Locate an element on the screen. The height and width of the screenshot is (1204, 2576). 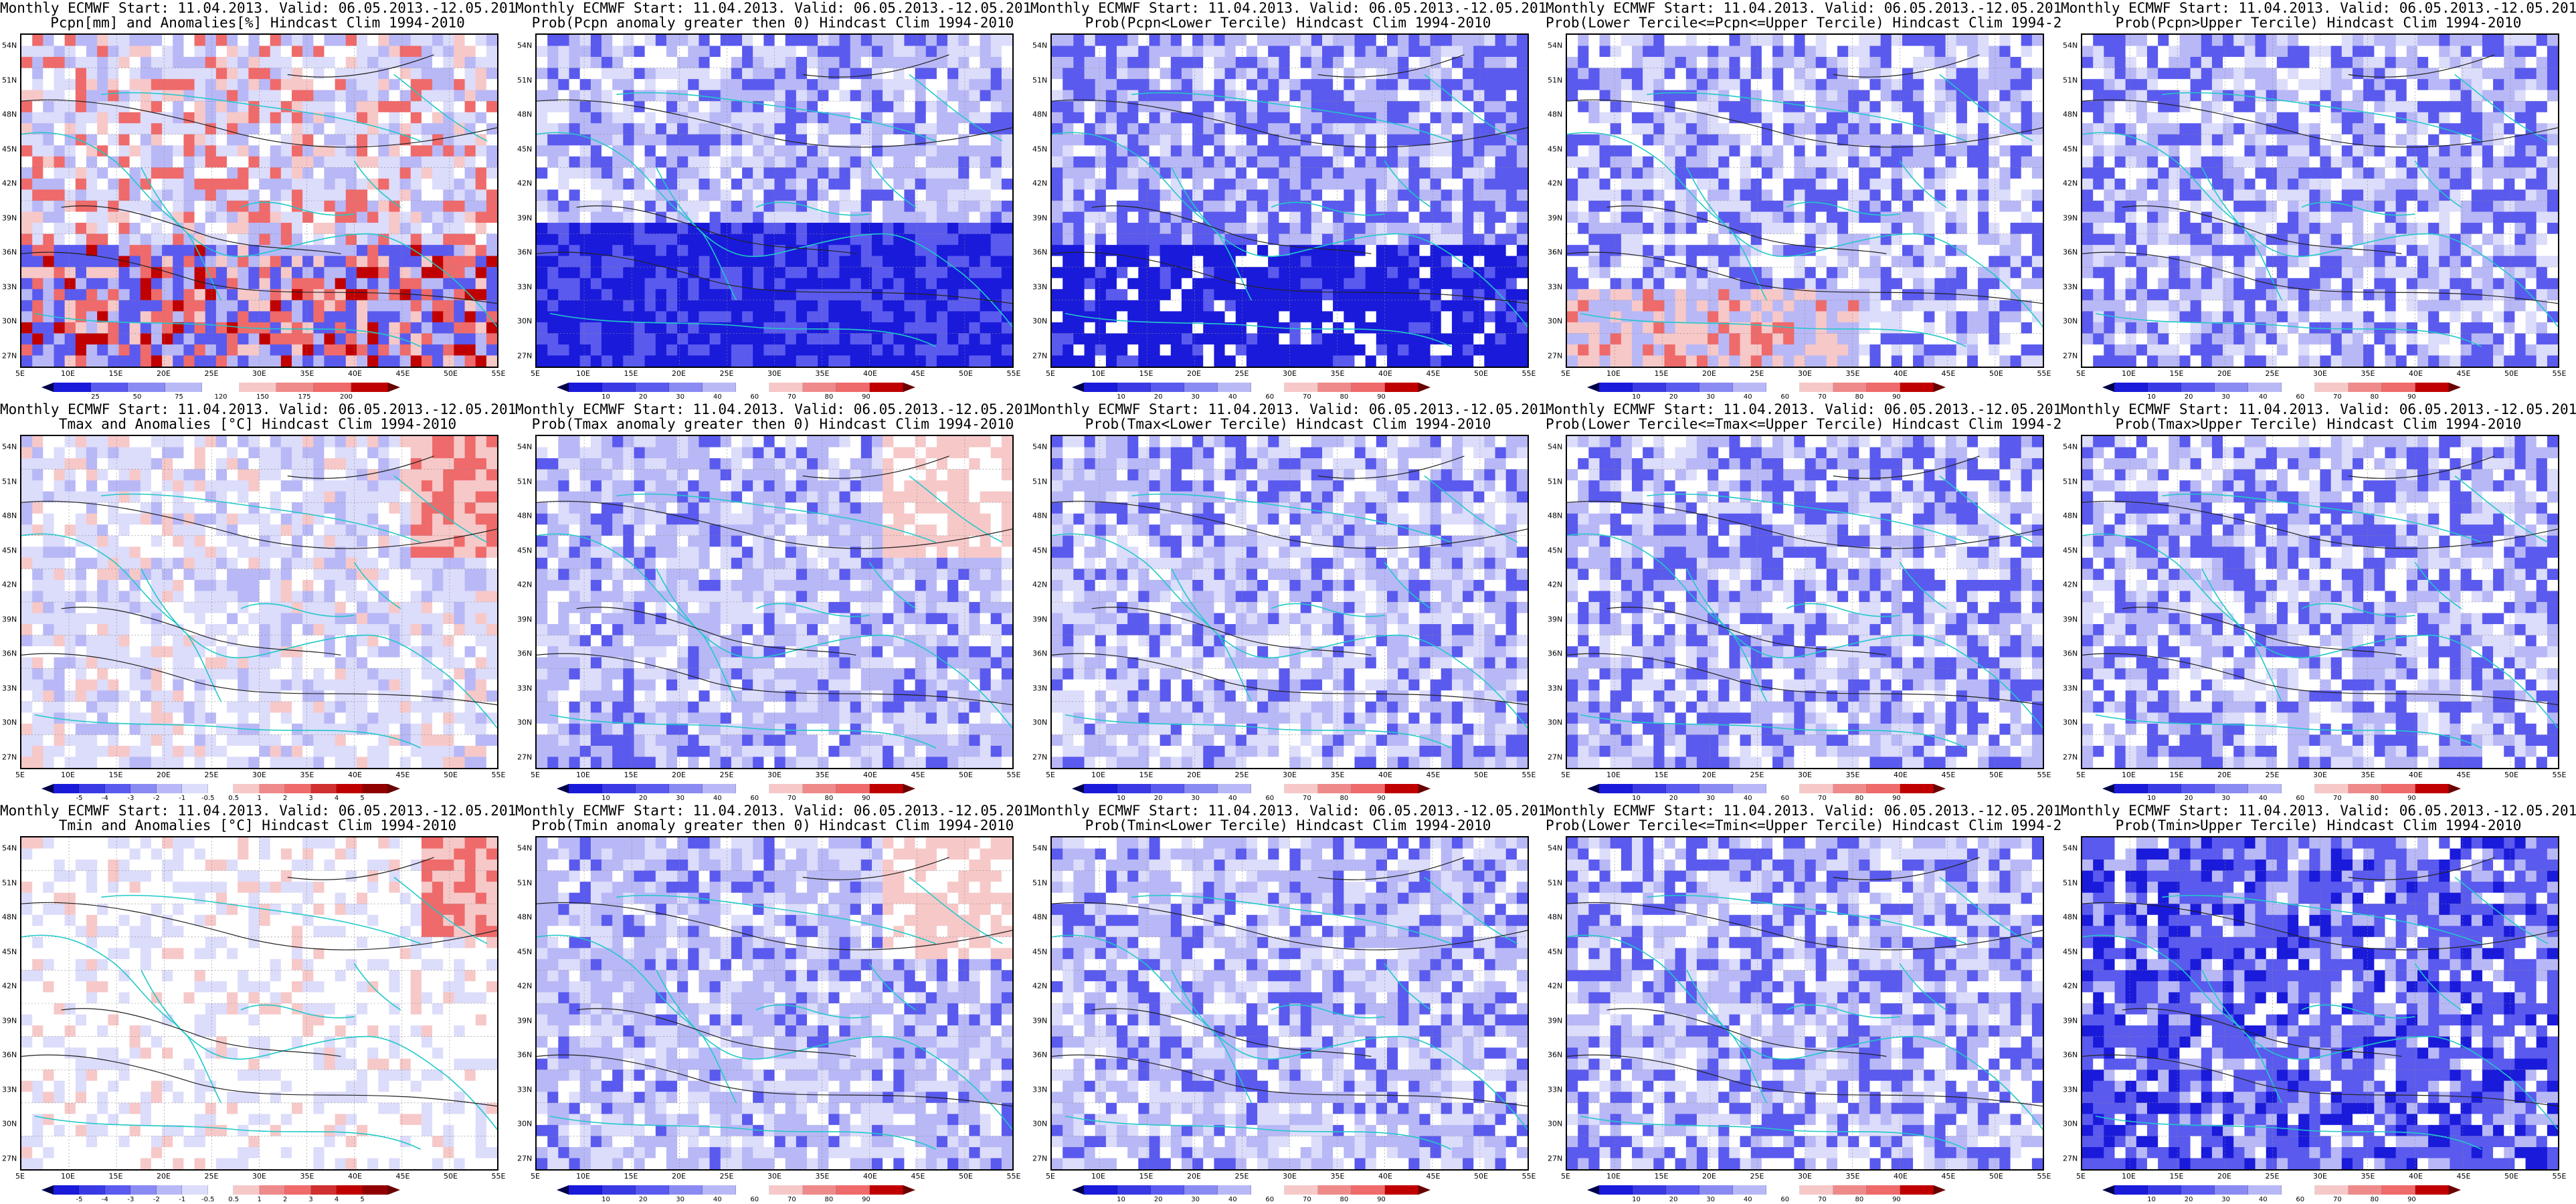
colorbar-segment is located at coordinates (1100, 387).